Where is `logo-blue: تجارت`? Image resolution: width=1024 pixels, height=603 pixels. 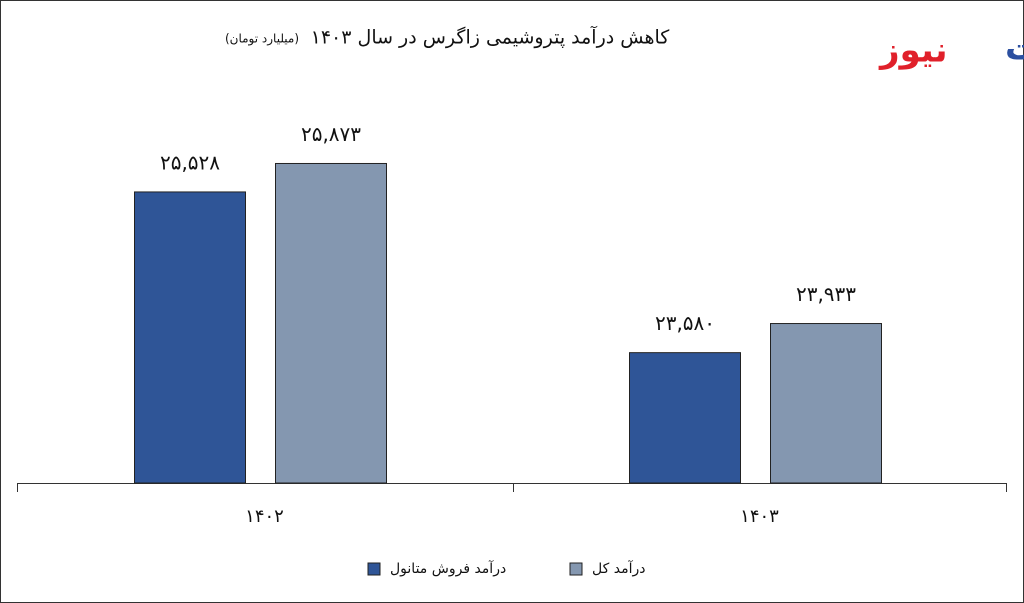
logo-blue: تجارت is located at coordinates (1014, 49).